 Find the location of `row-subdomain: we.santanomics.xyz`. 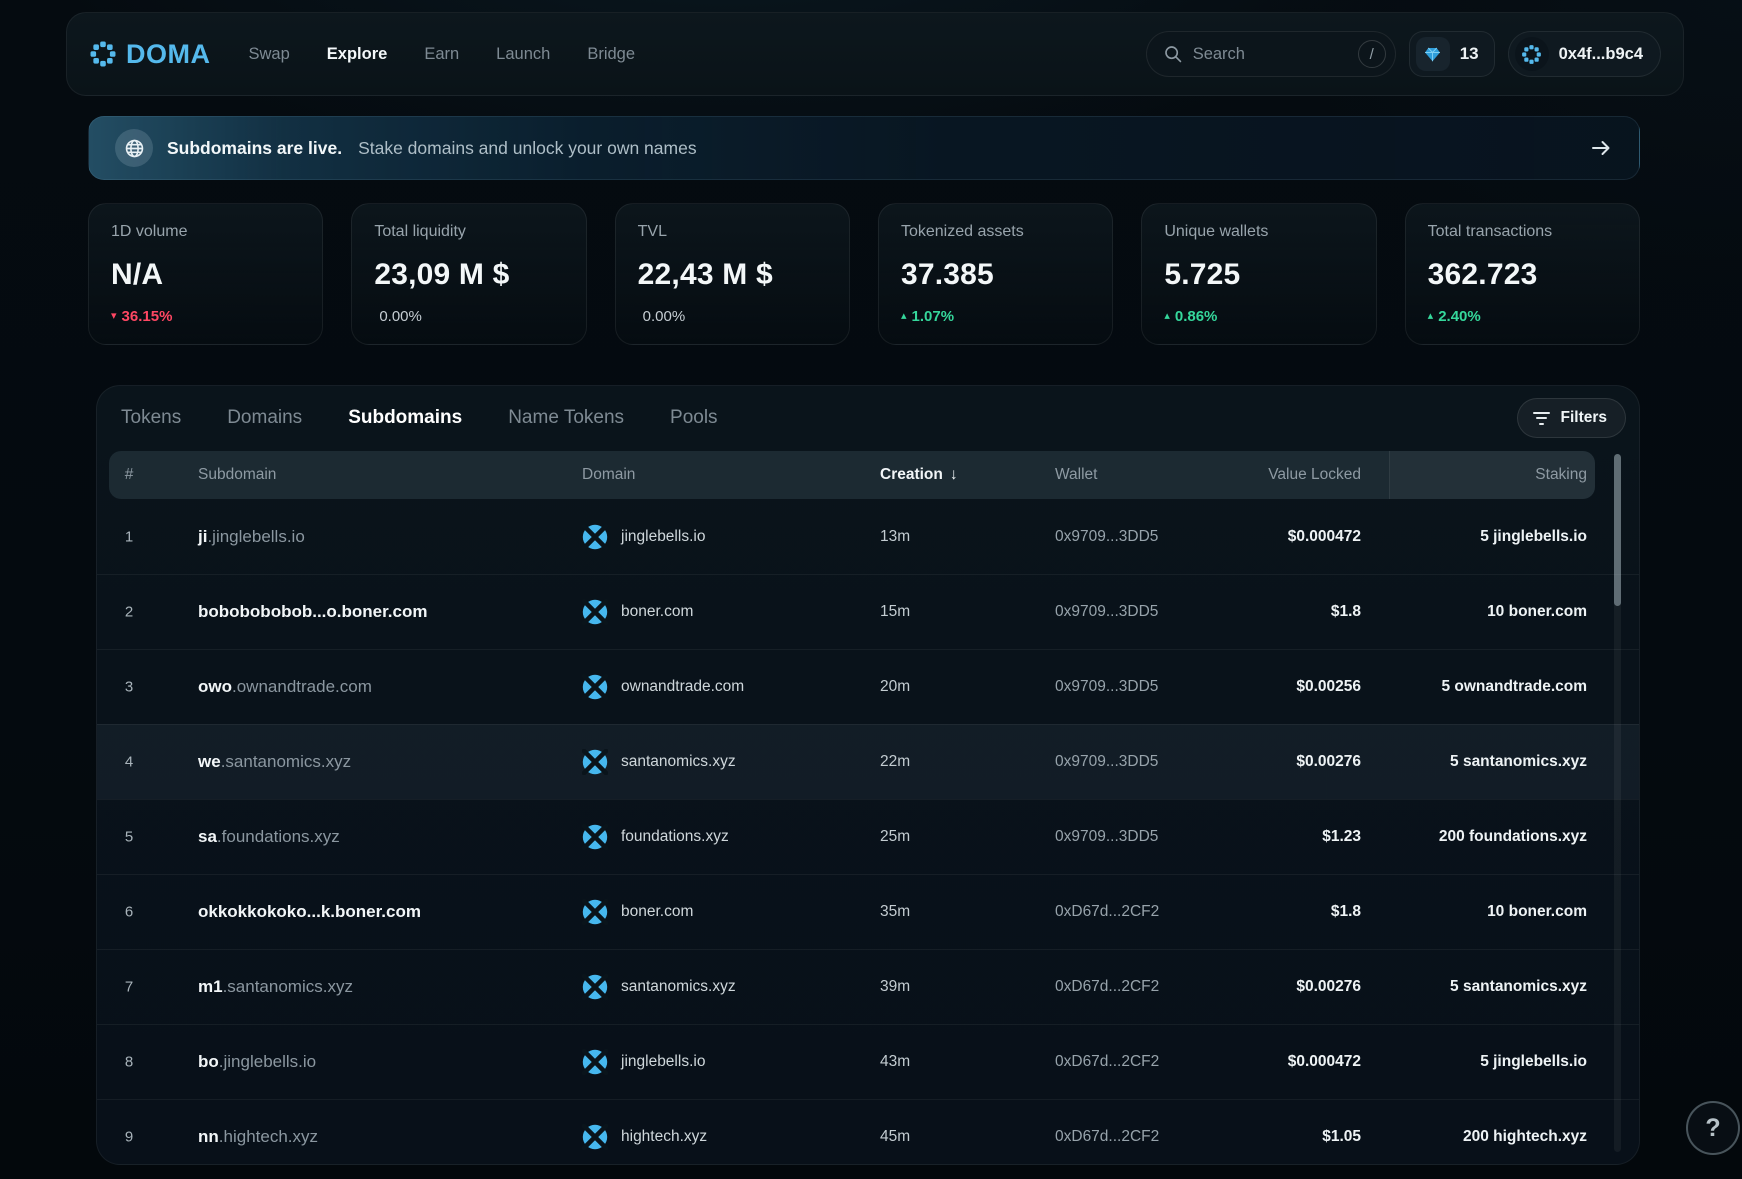

row-subdomain: we.santanomics.xyz is located at coordinates (275, 761).